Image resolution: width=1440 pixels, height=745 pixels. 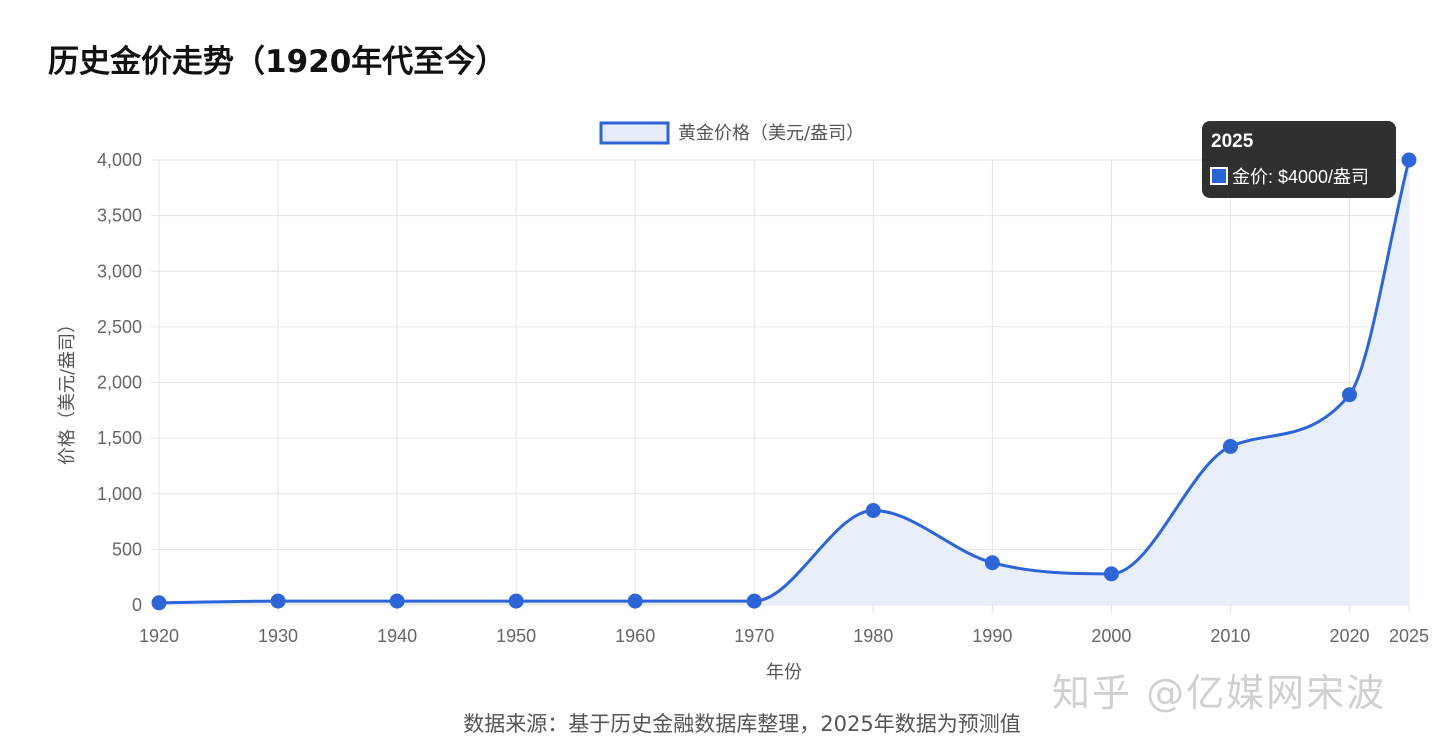 What do you see at coordinates (119, 271) in the screenshot?
I see `y-tick-label: 3,000` at bounding box center [119, 271].